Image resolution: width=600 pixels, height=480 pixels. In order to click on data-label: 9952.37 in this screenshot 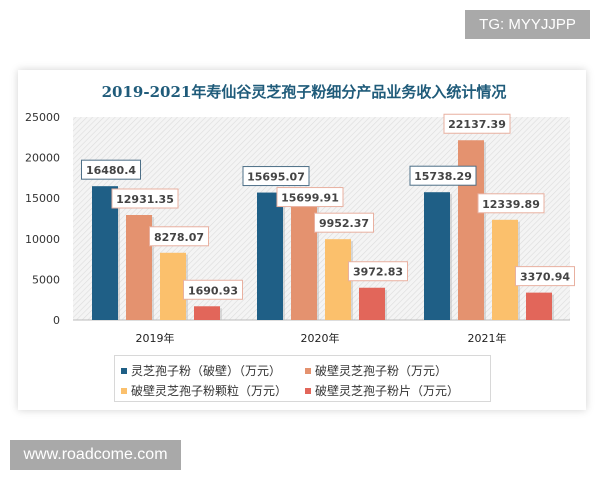, I will do `click(344, 223)`.